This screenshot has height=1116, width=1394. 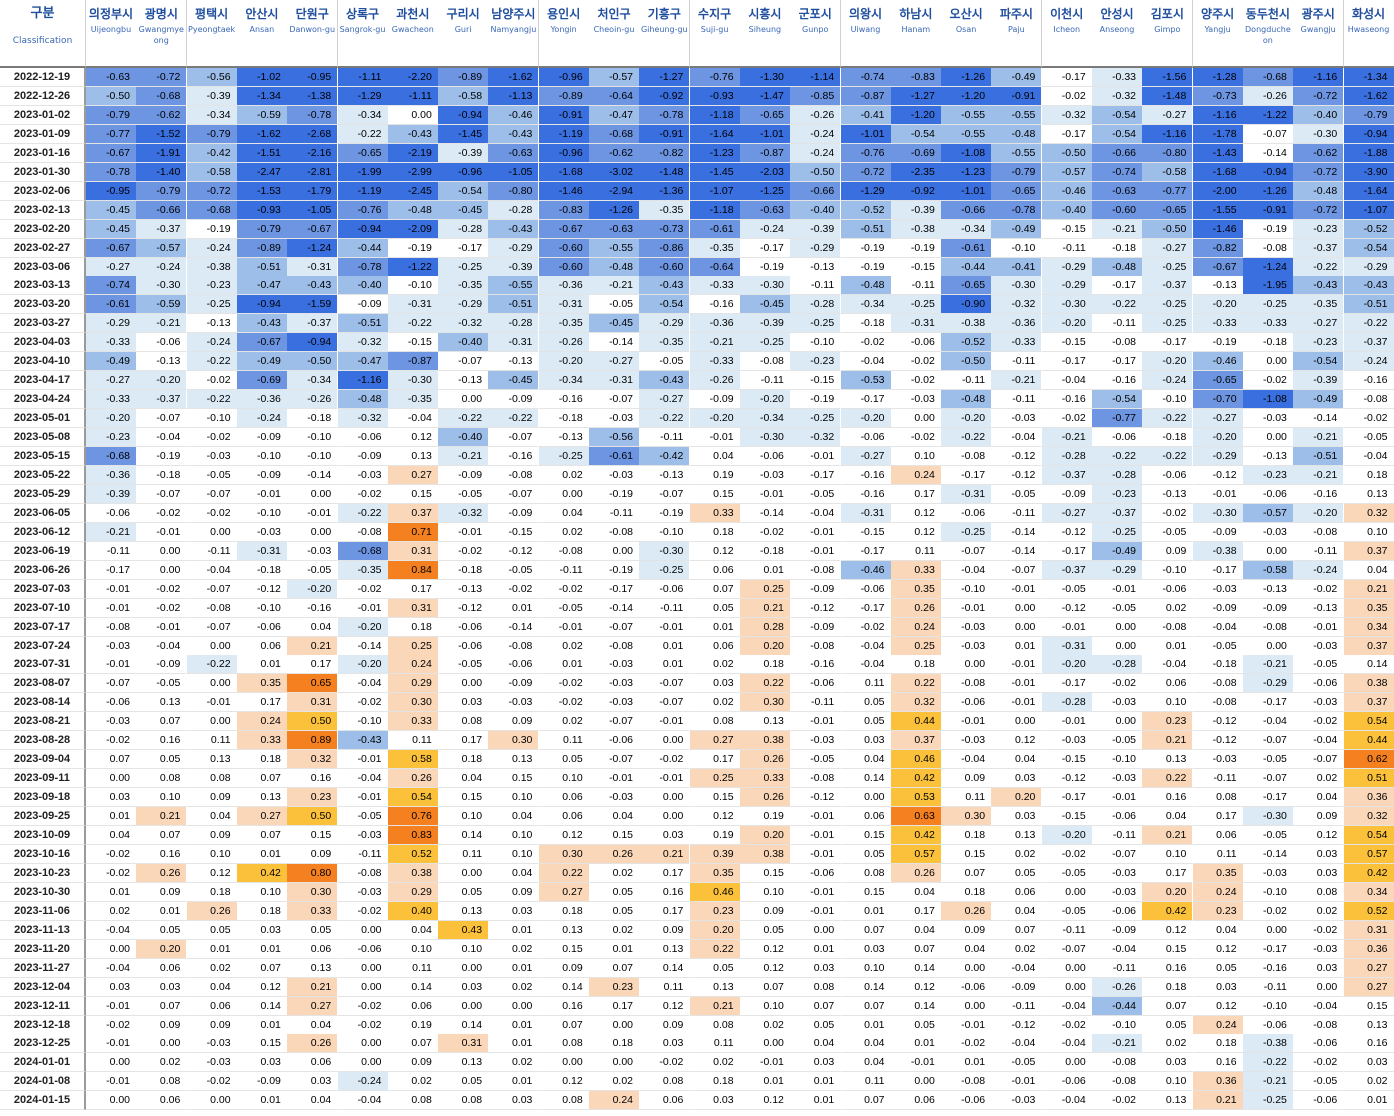 I want to click on heatmap-cell: -0.45, so click(x=111, y=229).